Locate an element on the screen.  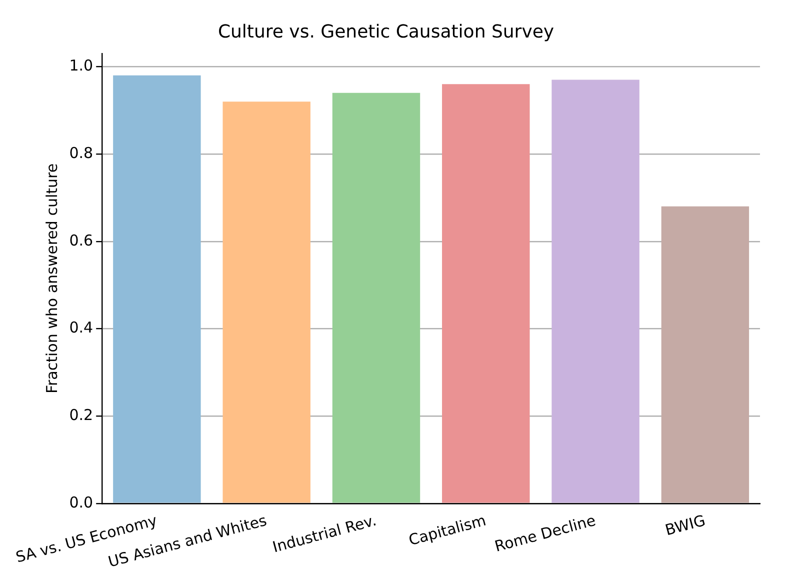
chart-title: Culture vs. Genetic Causation Survey is located at coordinates (386, 31).